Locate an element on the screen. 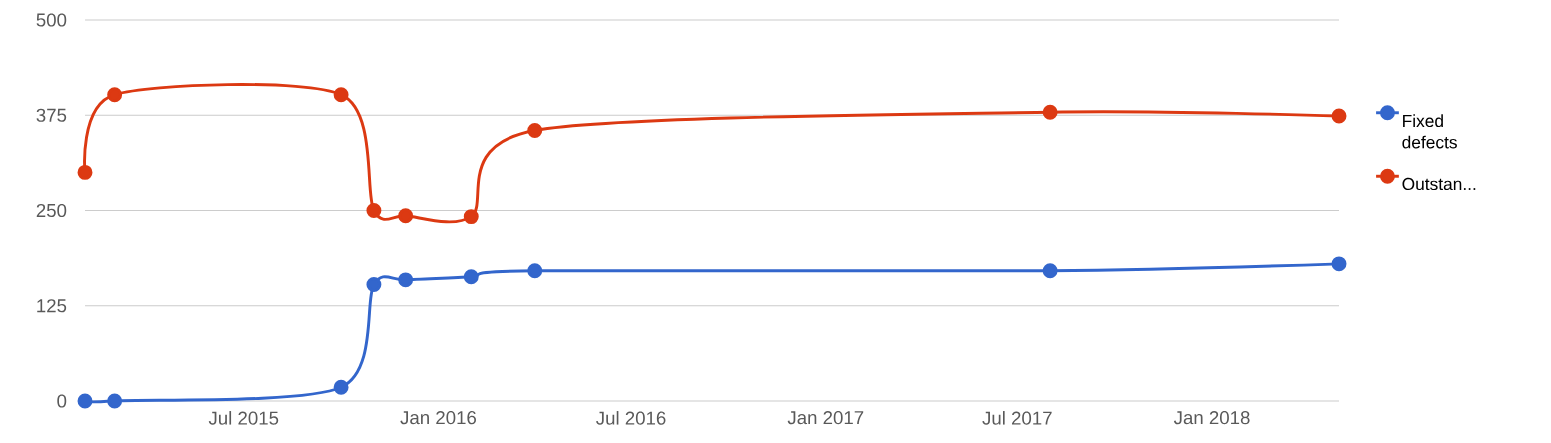  y-tick-label: 375 is located at coordinates (51, 115).